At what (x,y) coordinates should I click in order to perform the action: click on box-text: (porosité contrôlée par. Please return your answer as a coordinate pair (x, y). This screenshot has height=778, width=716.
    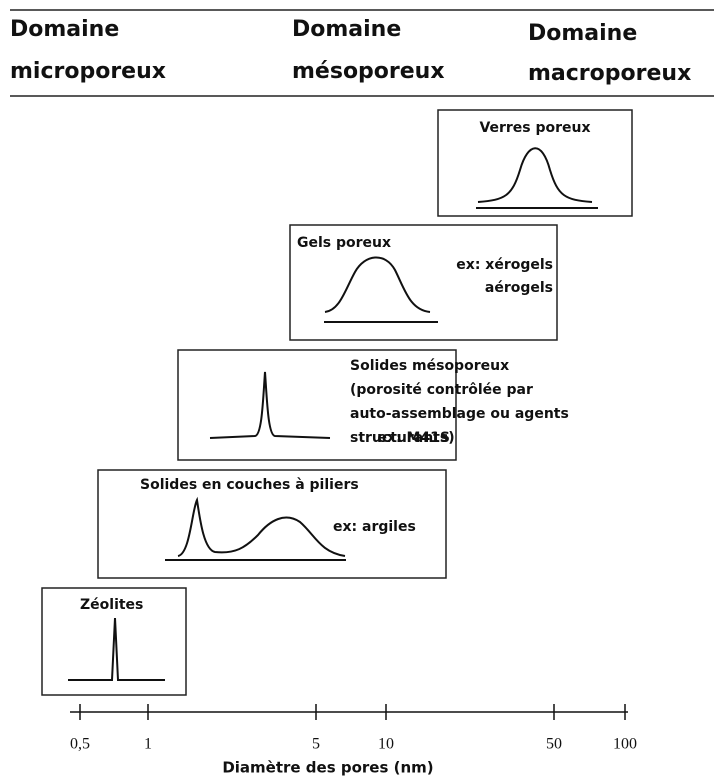
    Looking at the image, I should click on (441, 390).